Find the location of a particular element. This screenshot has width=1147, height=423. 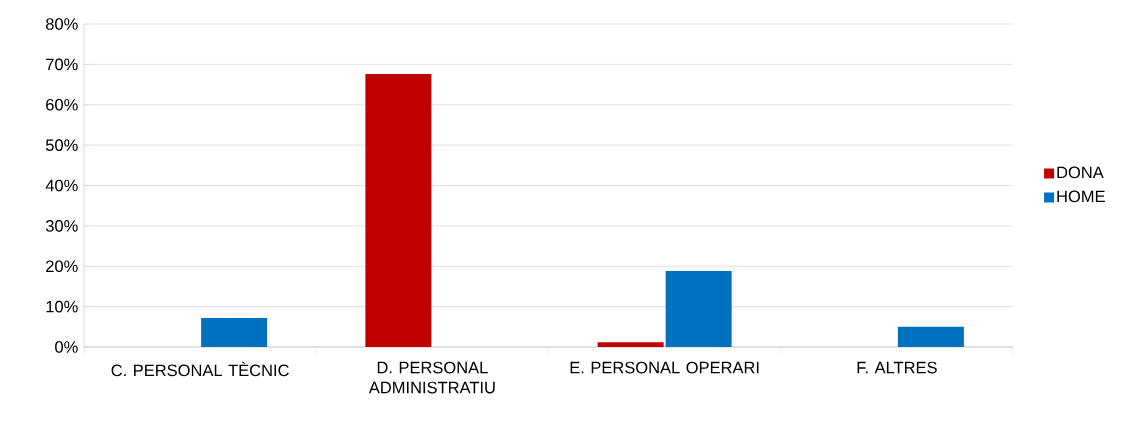

x-tick-label: C. PERSONAL TÈCNIC is located at coordinates (200, 369).